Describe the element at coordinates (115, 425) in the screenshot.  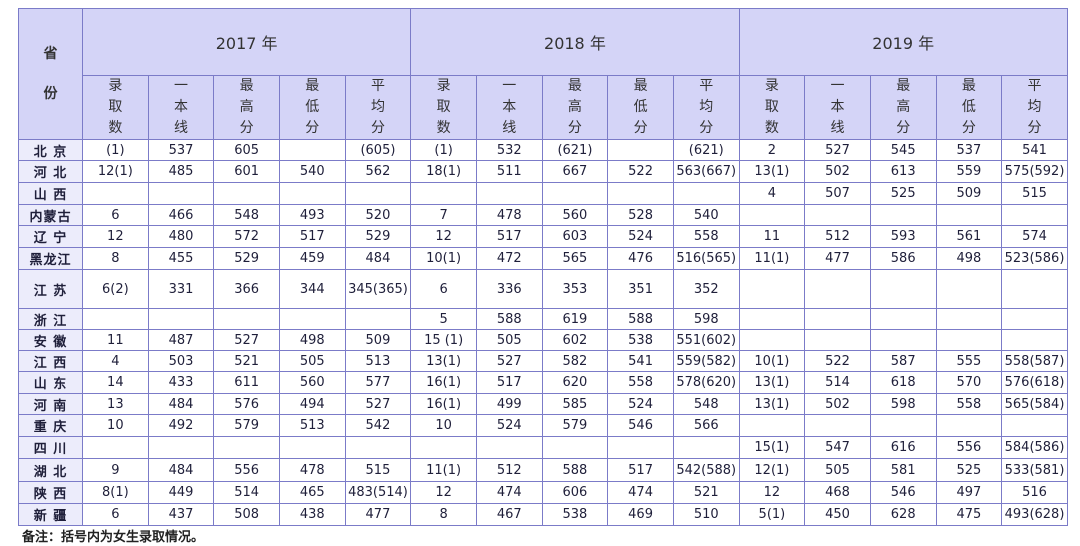
I see `data-cell: 10` at that location.